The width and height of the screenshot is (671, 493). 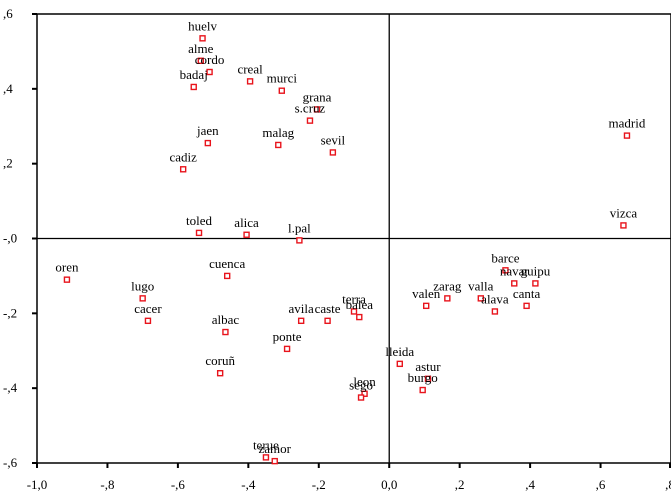 What do you see at coordinates (266, 457) in the screenshot?
I see `data-point-terue` at bounding box center [266, 457].